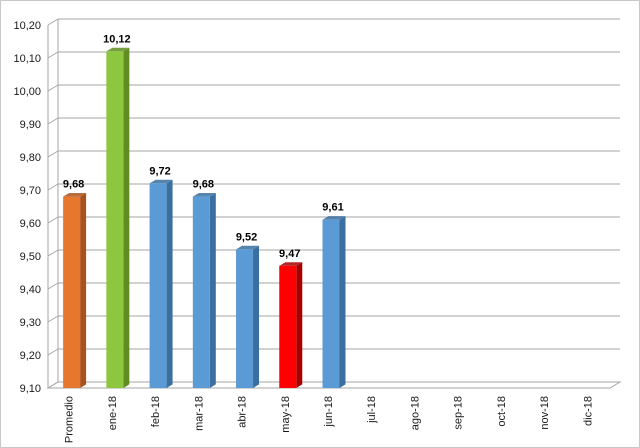 The image size is (640, 448). Describe the element at coordinates (113, 413) in the screenshot. I see `x-tick-label: ene-18` at that location.